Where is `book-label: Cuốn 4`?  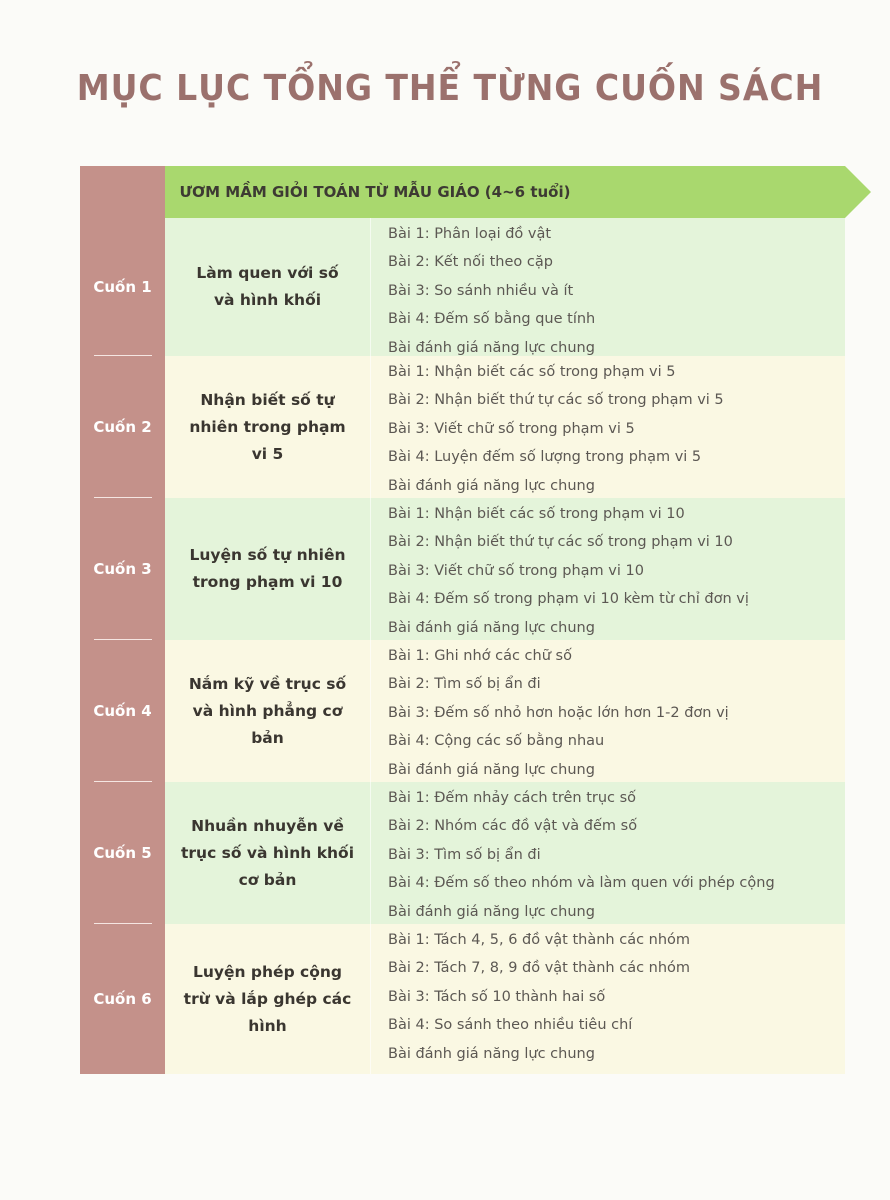 book-label: Cuốn 4 is located at coordinates (122, 711).